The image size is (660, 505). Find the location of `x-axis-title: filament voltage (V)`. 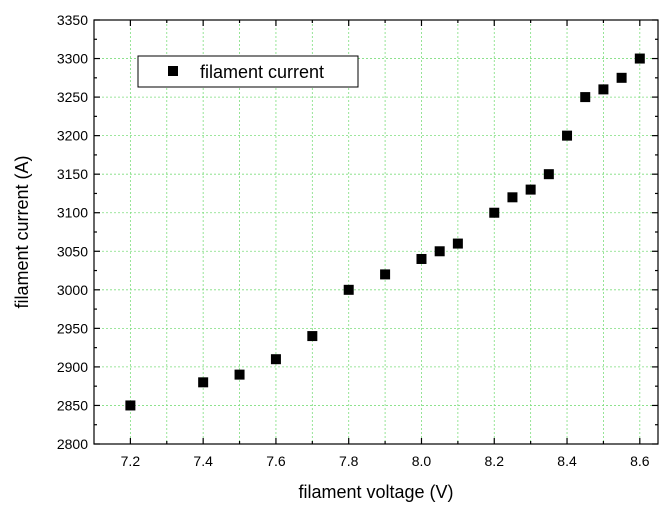

x-axis-title: filament voltage (V) is located at coordinates (375, 492).